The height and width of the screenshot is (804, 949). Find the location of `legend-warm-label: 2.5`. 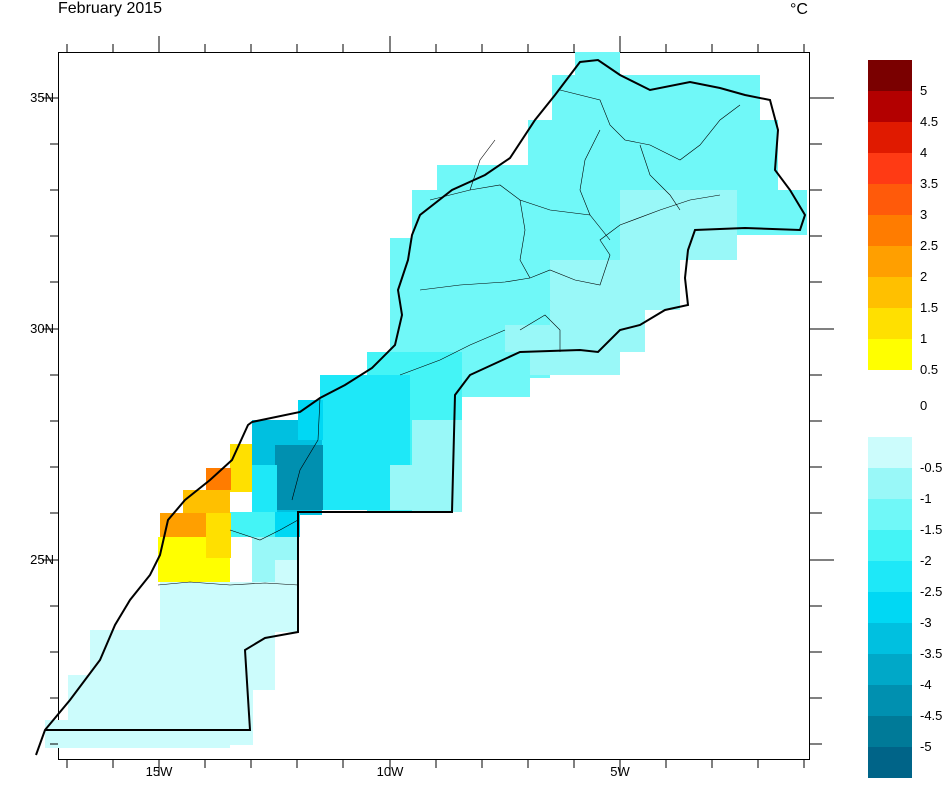

legend-warm-label: 2.5 is located at coordinates (929, 245).